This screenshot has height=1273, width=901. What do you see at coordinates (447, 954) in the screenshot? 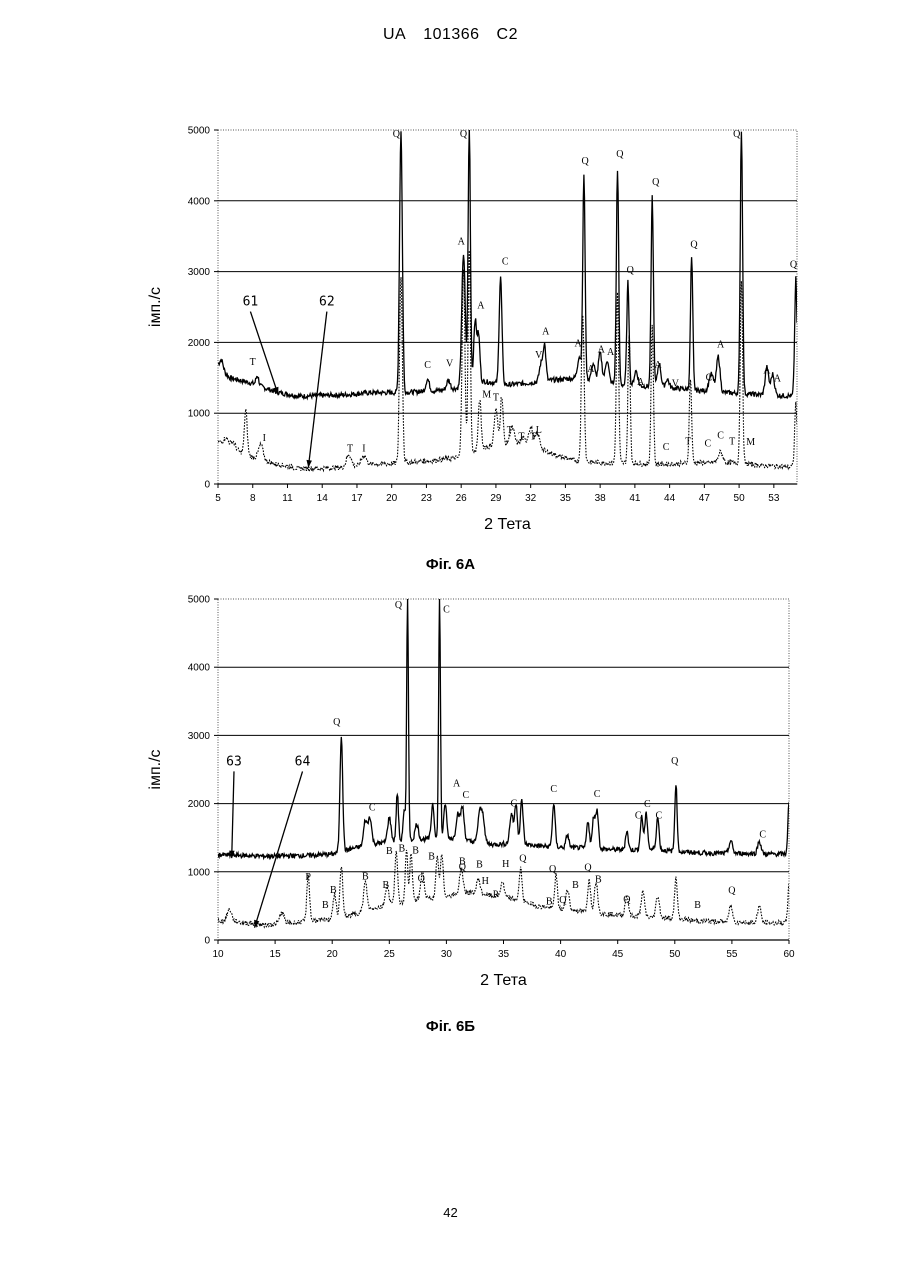
I see `x-tick-label: 30` at bounding box center [447, 954].